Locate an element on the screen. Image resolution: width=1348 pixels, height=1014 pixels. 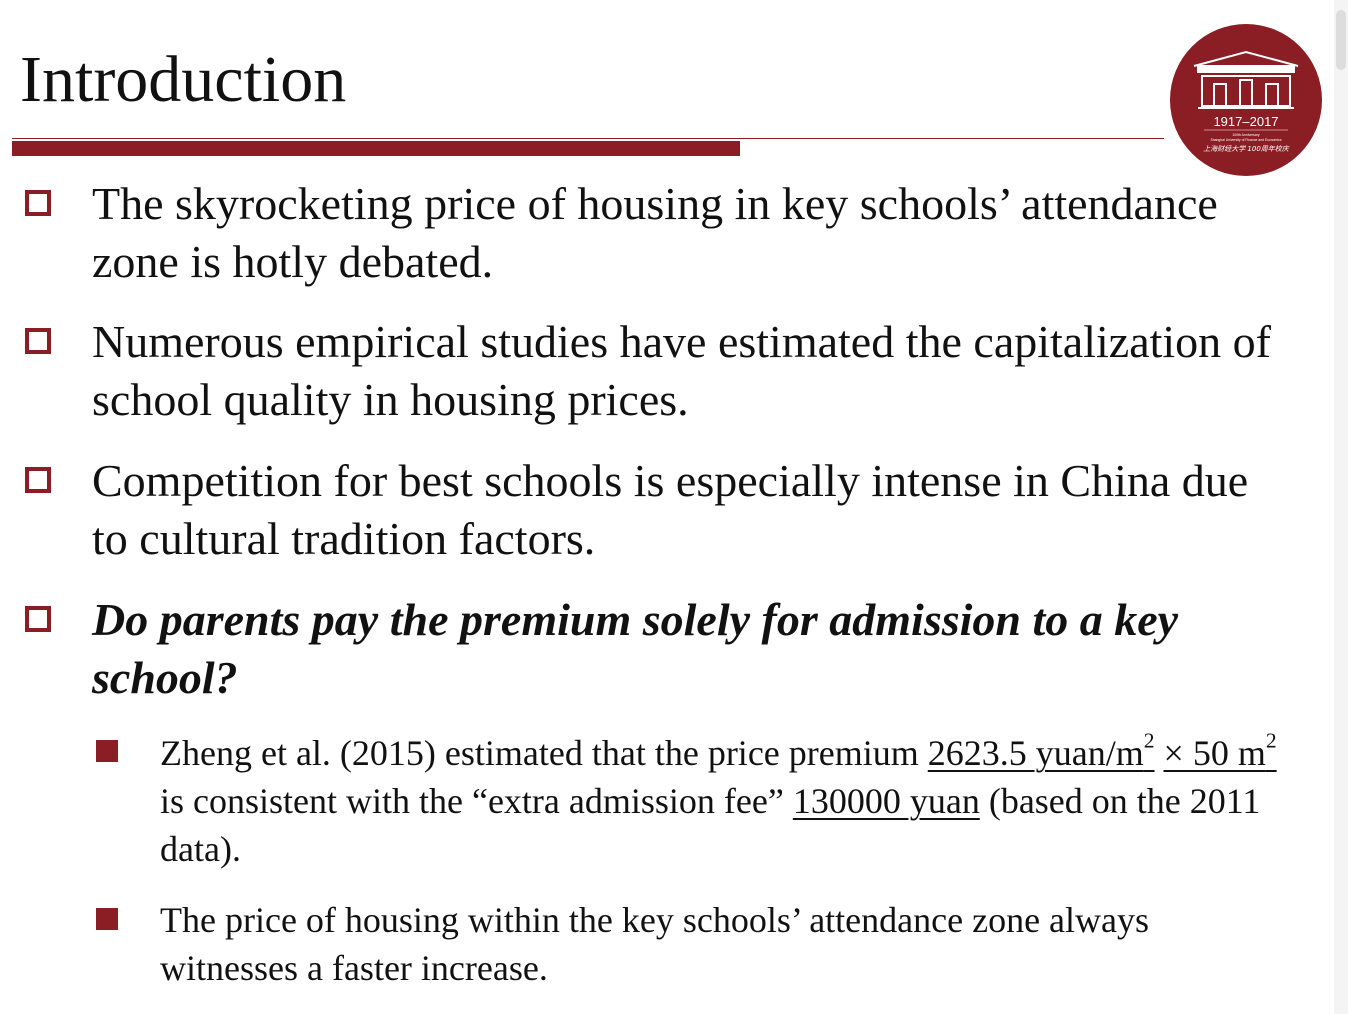
scrollbar is located at coordinates (1341, 507).